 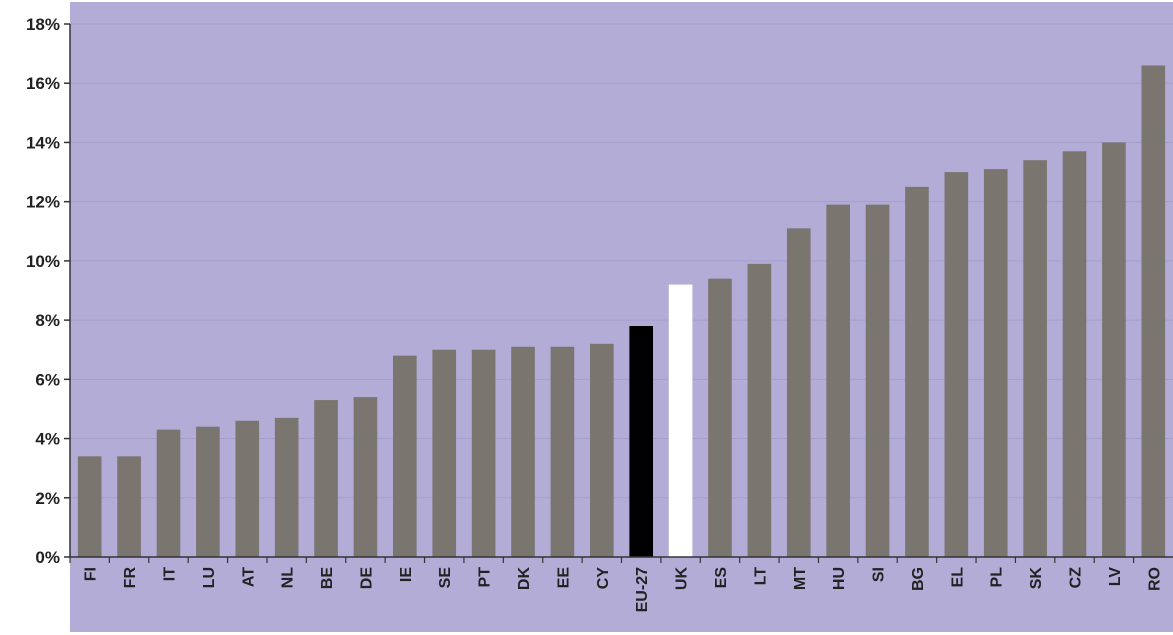 I want to click on x-tick-label: CY, so click(x=603, y=578).